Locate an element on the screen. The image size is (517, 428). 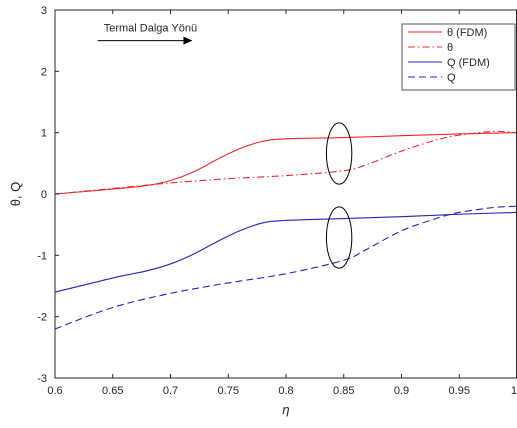
x-tick-label: 0.65 is located at coordinates (112, 391).